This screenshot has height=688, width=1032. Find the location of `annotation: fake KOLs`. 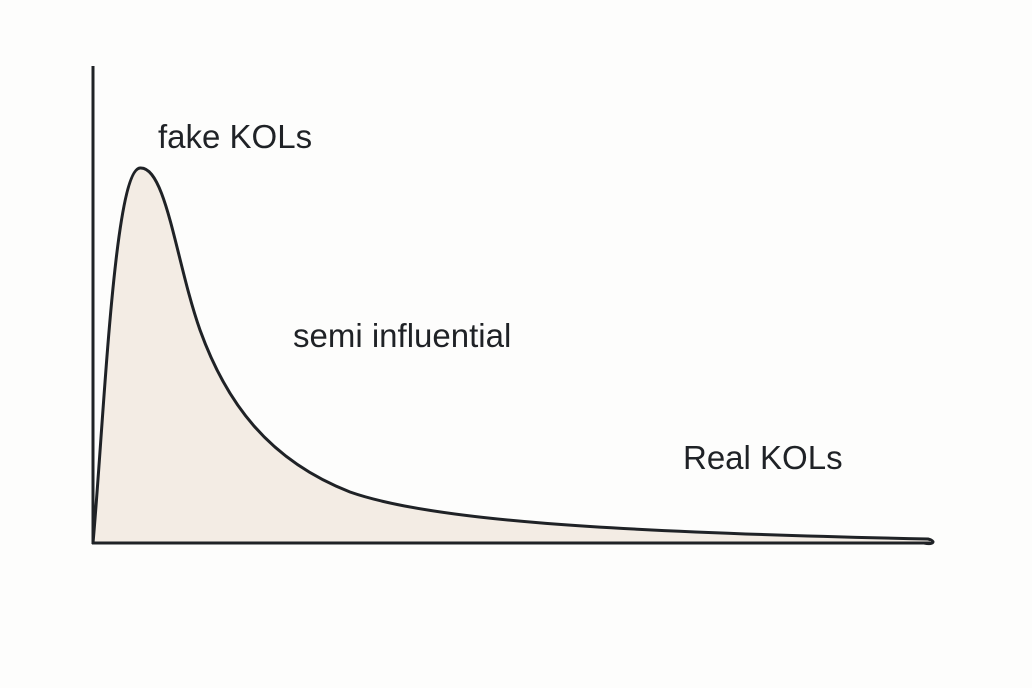

annotation: fake KOLs is located at coordinates (235, 136).